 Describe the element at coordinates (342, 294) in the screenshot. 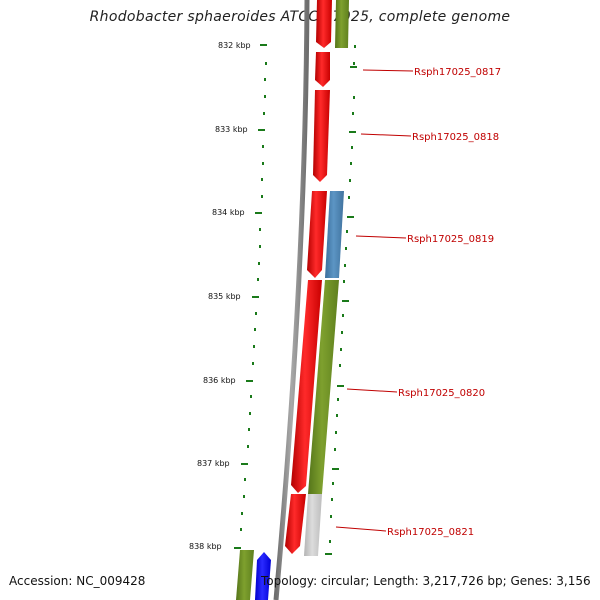

I see `outer-scale-dots` at that location.